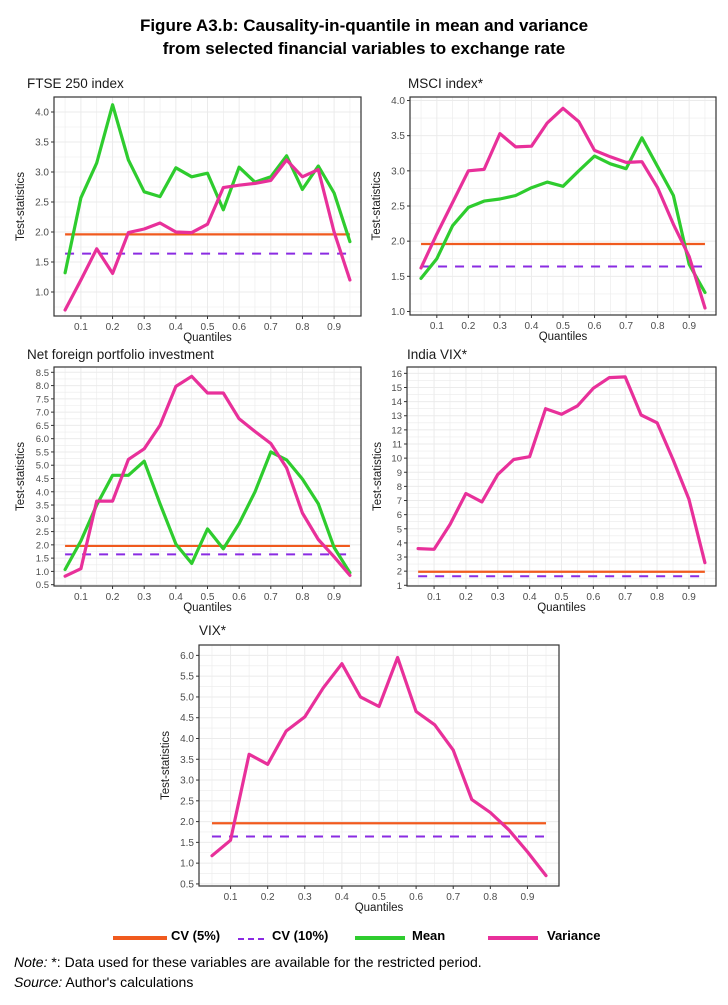 The height and width of the screenshot is (1005, 728). Describe the element at coordinates (399, 529) in the screenshot. I see `y-tick-label: 5` at that location.